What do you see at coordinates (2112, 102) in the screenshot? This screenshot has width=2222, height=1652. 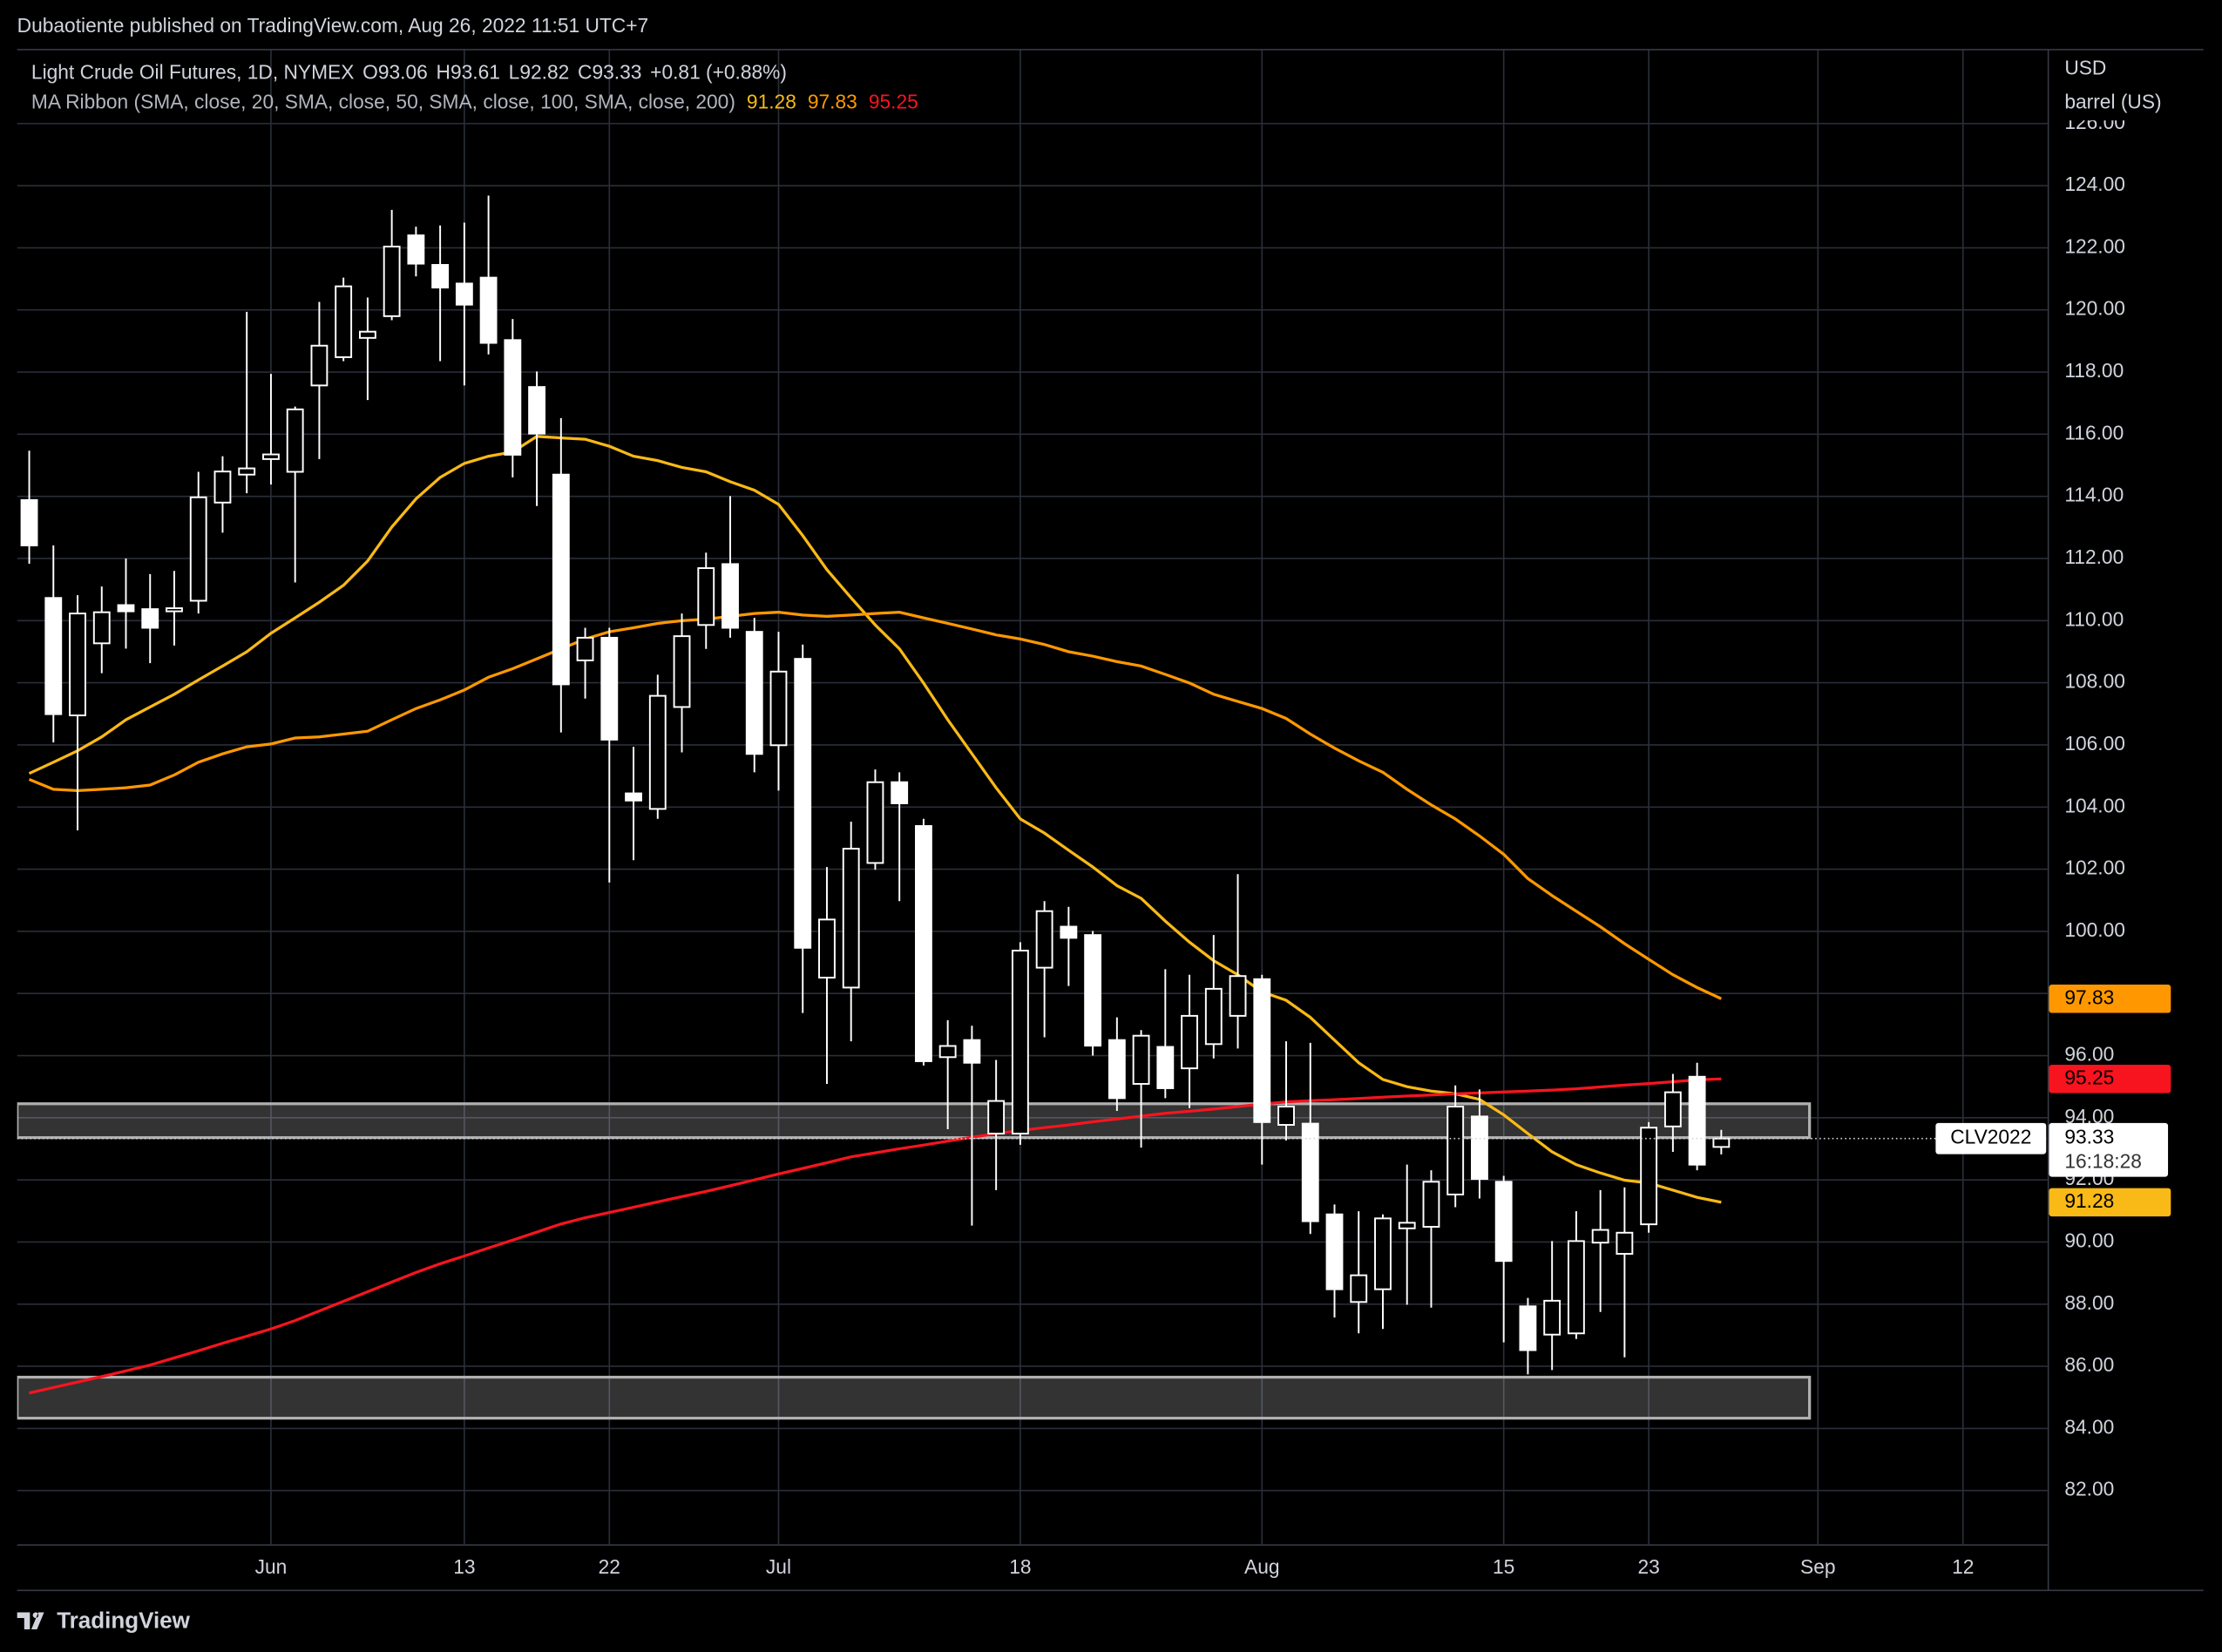 I see `unit-label: barrel (US)` at bounding box center [2112, 102].